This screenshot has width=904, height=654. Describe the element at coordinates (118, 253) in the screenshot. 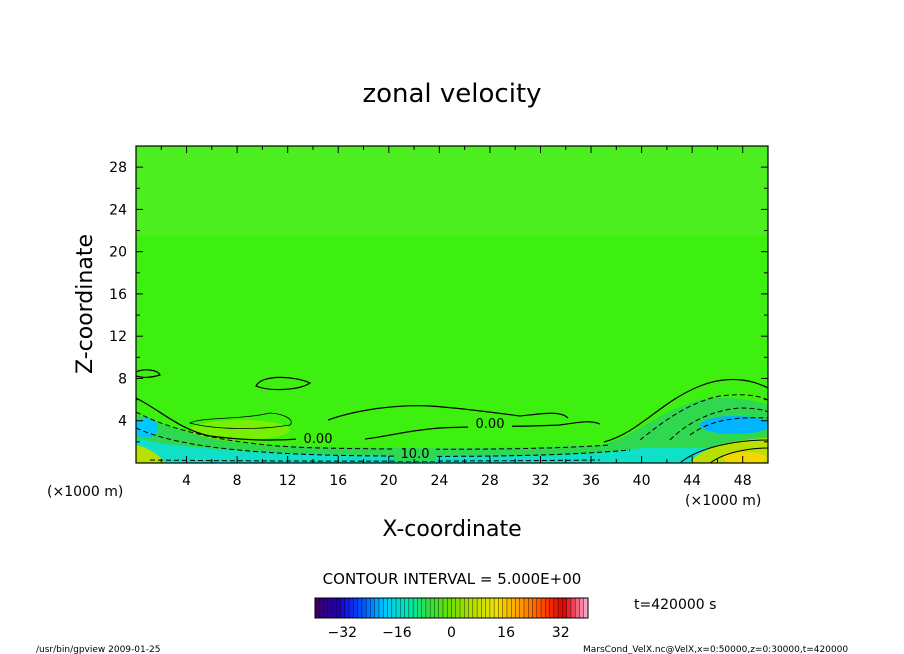

I see `y-tick-label: 20` at that location.